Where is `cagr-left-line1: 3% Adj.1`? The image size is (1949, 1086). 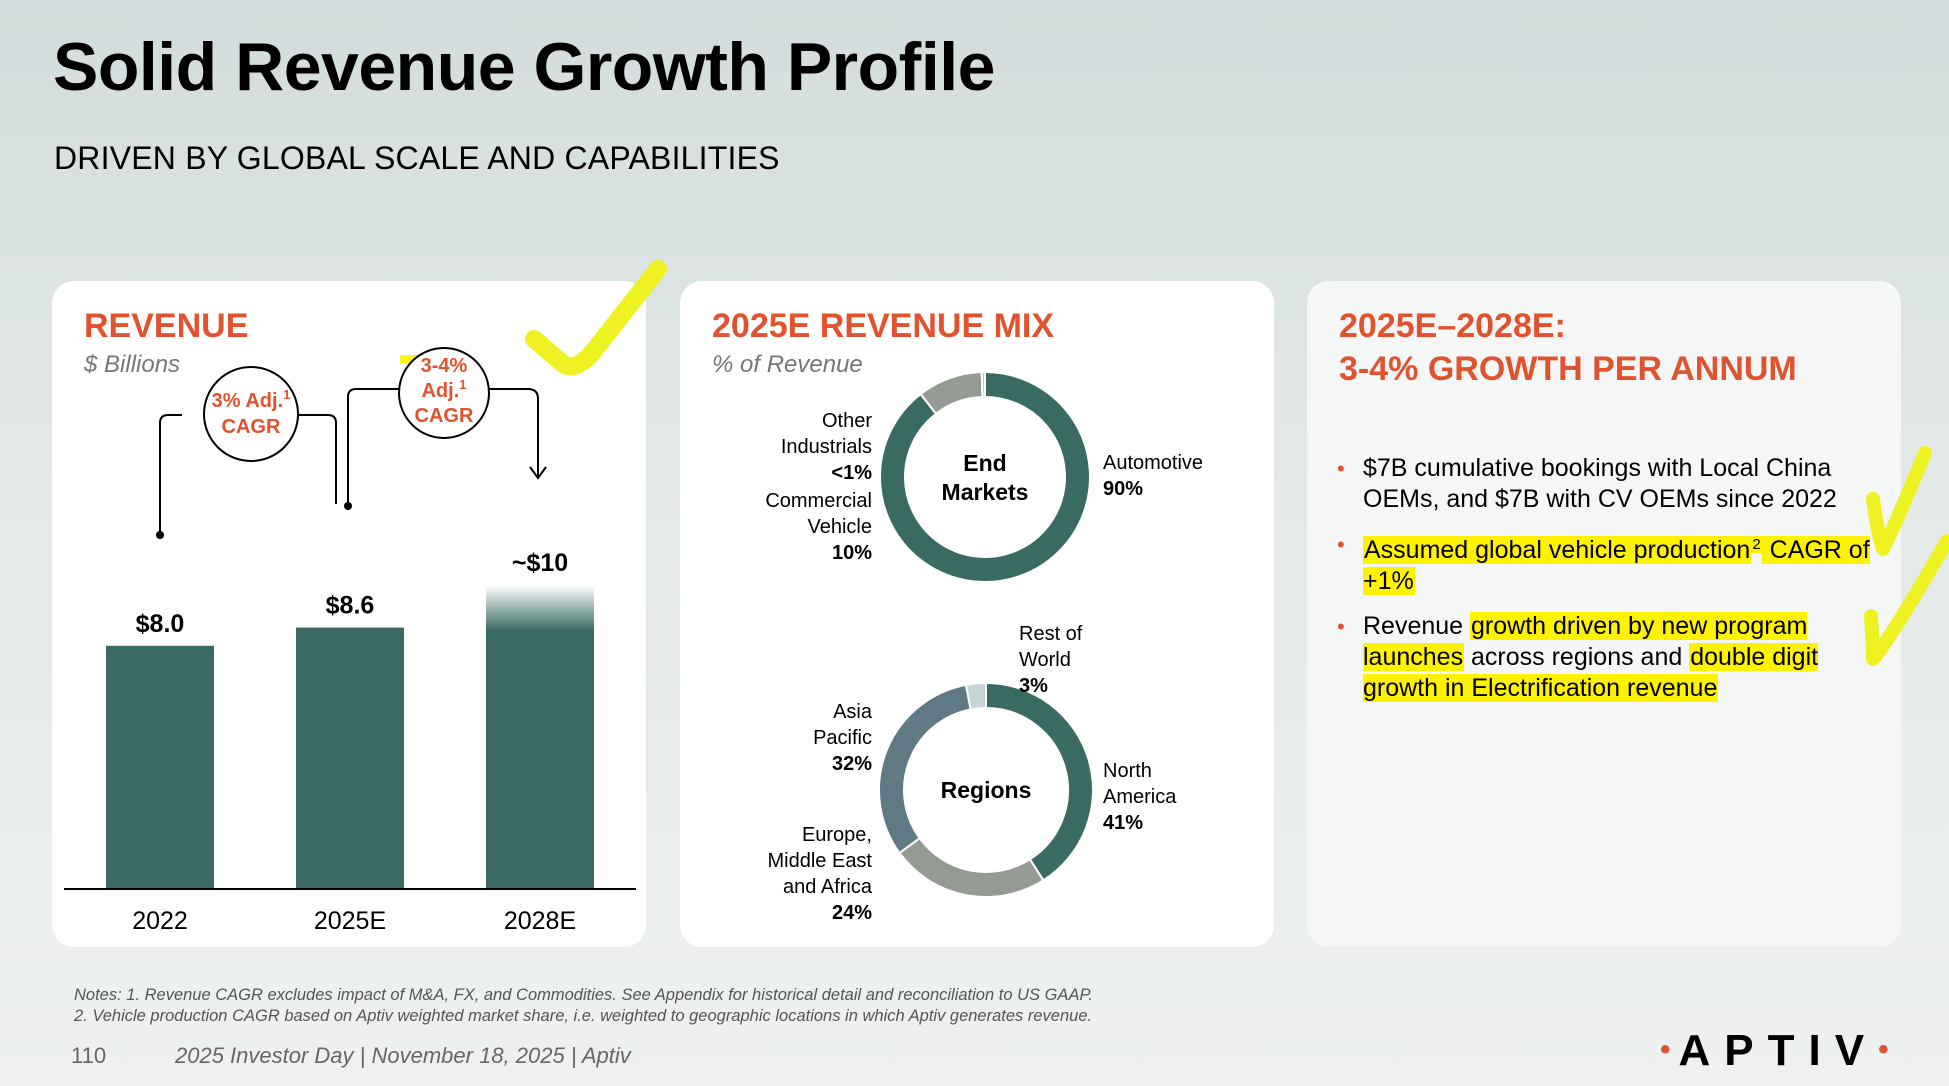
cagr-left-line1: 3% Adj.1 is located at coordinates (251, 399).